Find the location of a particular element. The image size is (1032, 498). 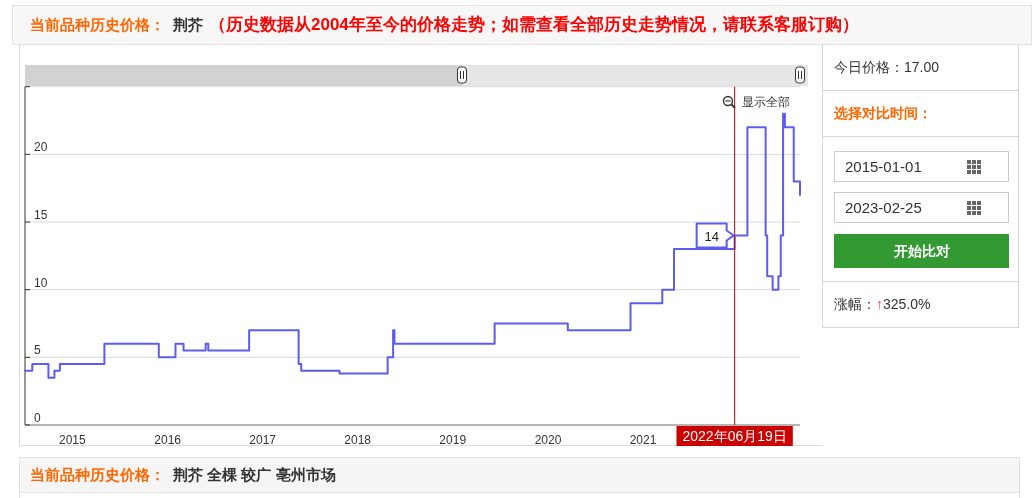

info-text: 涨幅：↑325.0% is located at coordinates (882, 304).